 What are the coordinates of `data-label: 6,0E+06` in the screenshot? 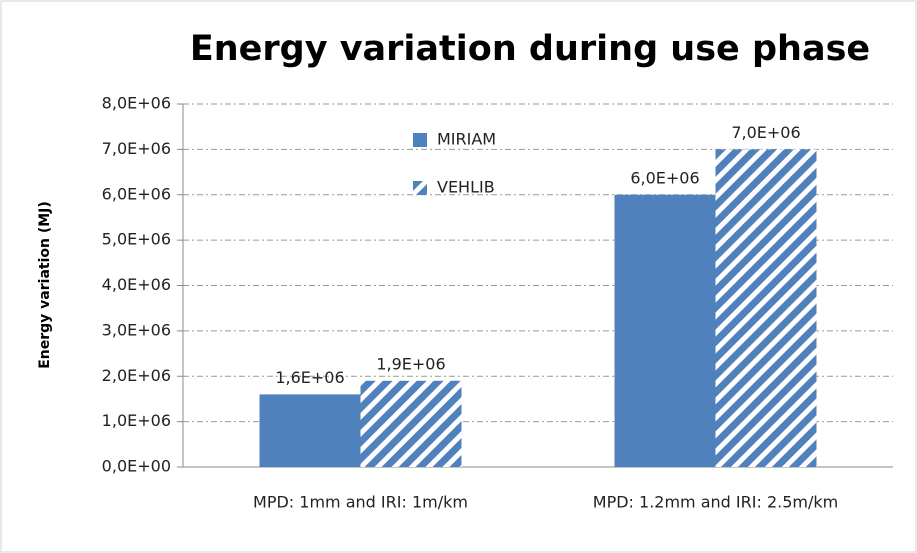 It's located at (664, 177).